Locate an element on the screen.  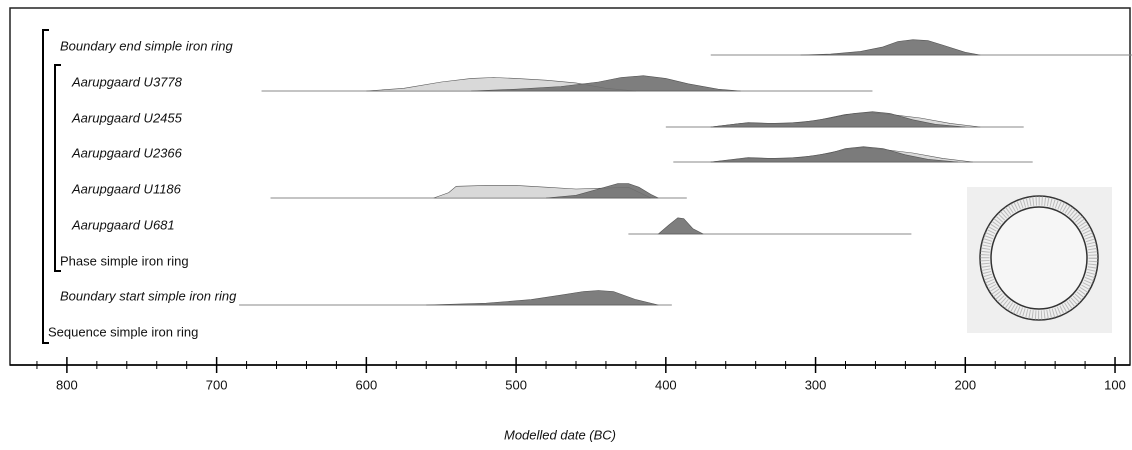
sequence-bracket is located at coordinates (45, 186).